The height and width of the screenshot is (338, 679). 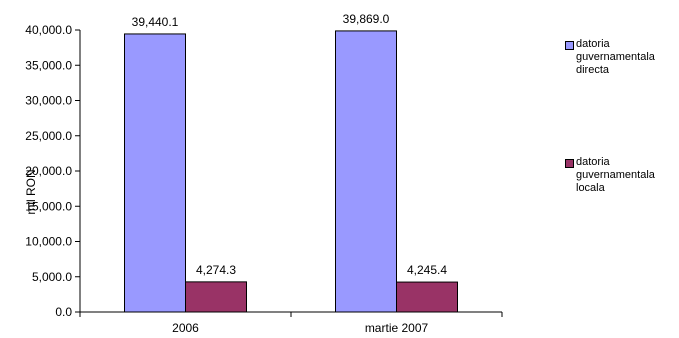 What do you see at coordinates (63, 312) in the screenshot?
I see `y-tick-label: 0.0` at bounding box center [63, 312].